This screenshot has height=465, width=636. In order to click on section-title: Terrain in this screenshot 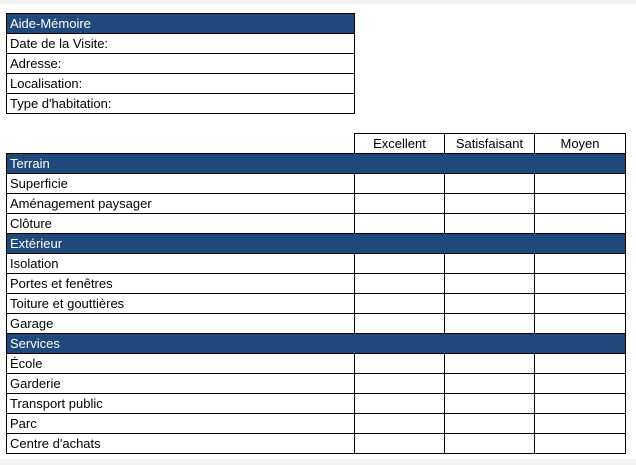, I will do `click(316, 163)`.